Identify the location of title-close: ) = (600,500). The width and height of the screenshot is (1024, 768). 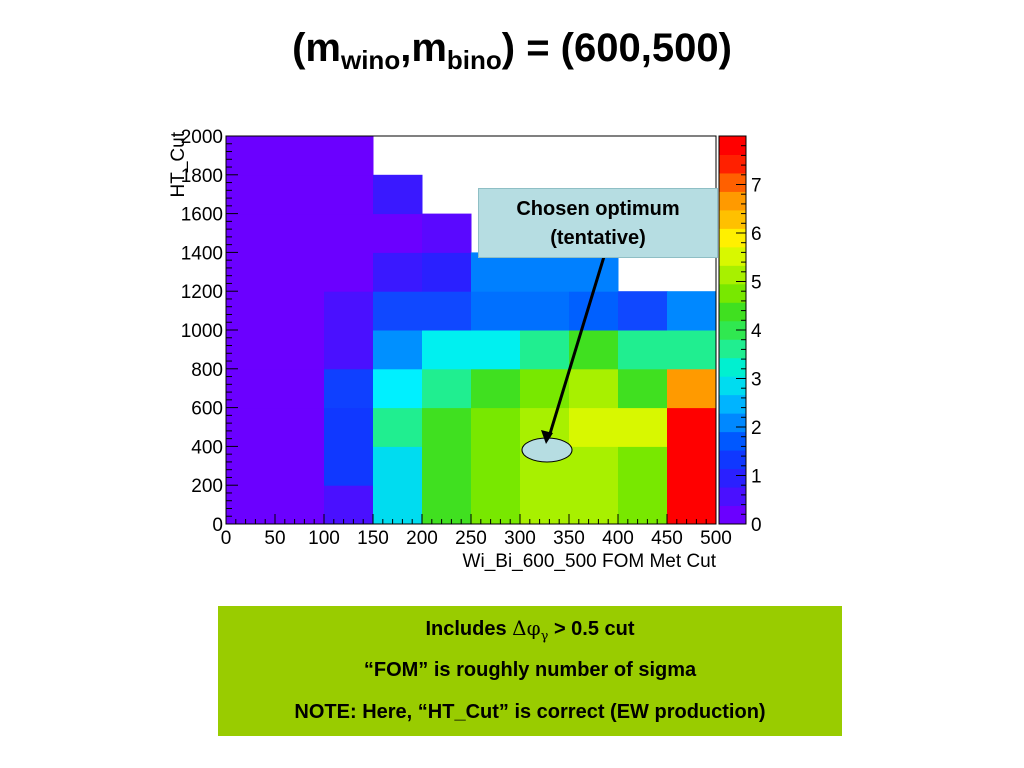
(616, 48).